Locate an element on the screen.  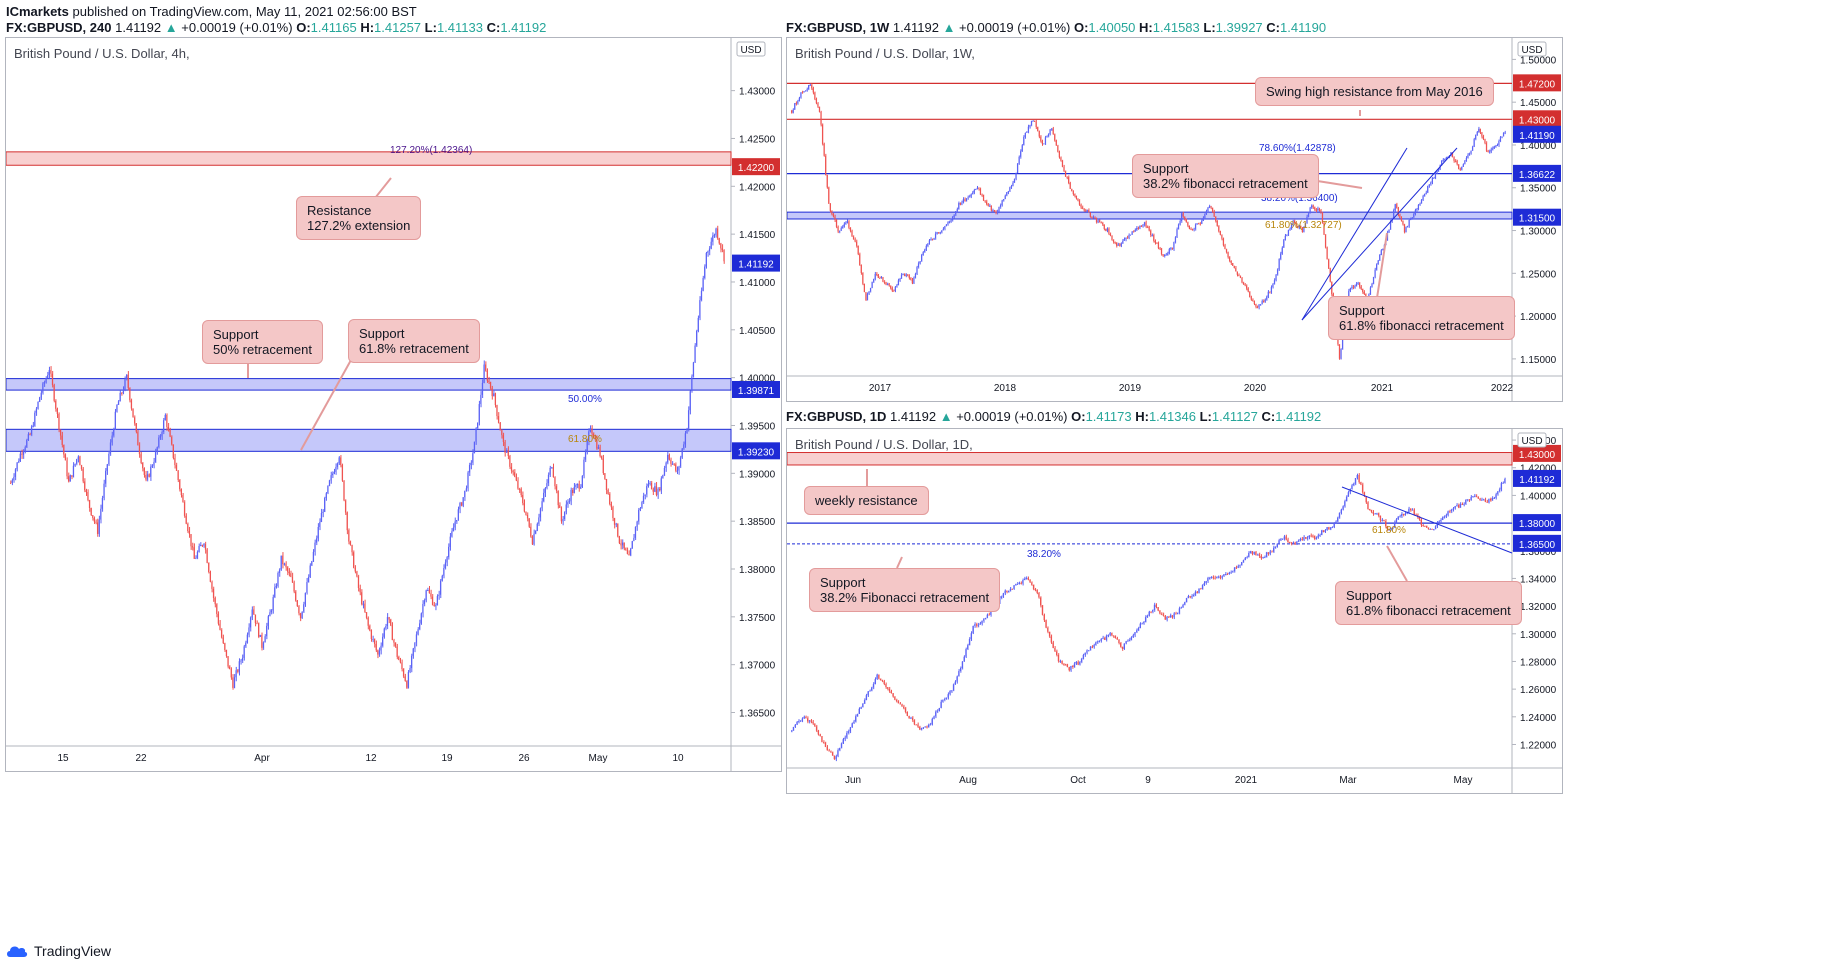
annotation-support-382: Support 38.2% Fibonacci retracement is located at coordinates (905, 590).